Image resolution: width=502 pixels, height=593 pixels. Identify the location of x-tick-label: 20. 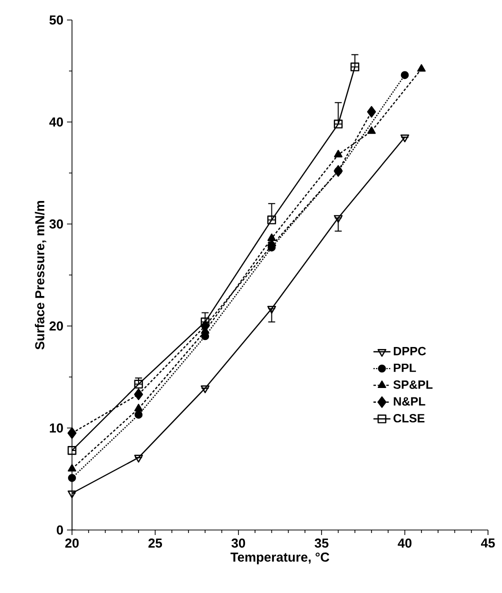
(72, 543).